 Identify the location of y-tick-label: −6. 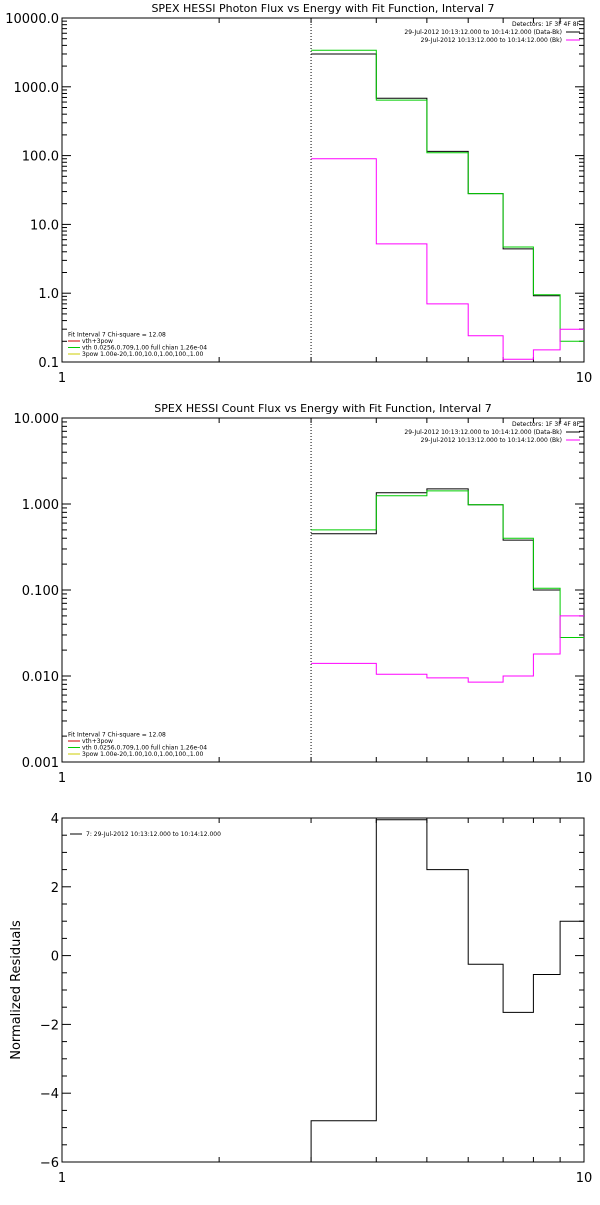
(49, 1163).